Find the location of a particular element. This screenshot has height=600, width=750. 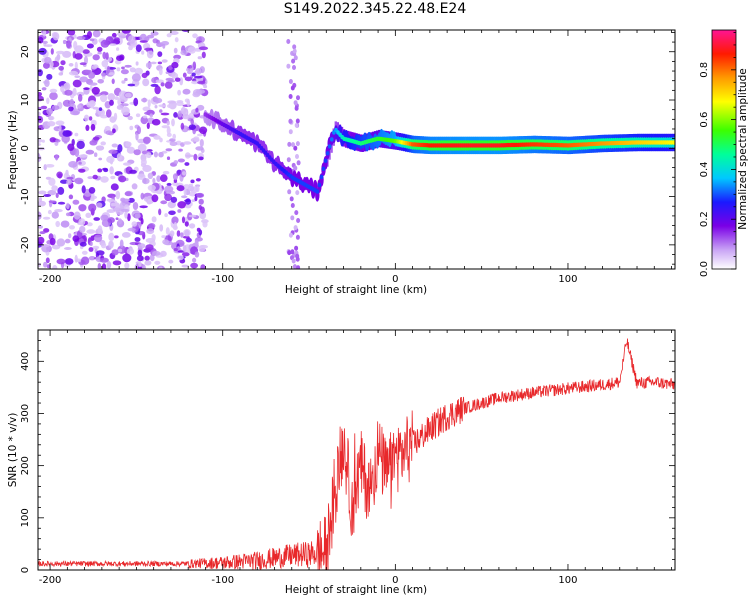

heatmap-ridge is located at coordinates (439, 155).